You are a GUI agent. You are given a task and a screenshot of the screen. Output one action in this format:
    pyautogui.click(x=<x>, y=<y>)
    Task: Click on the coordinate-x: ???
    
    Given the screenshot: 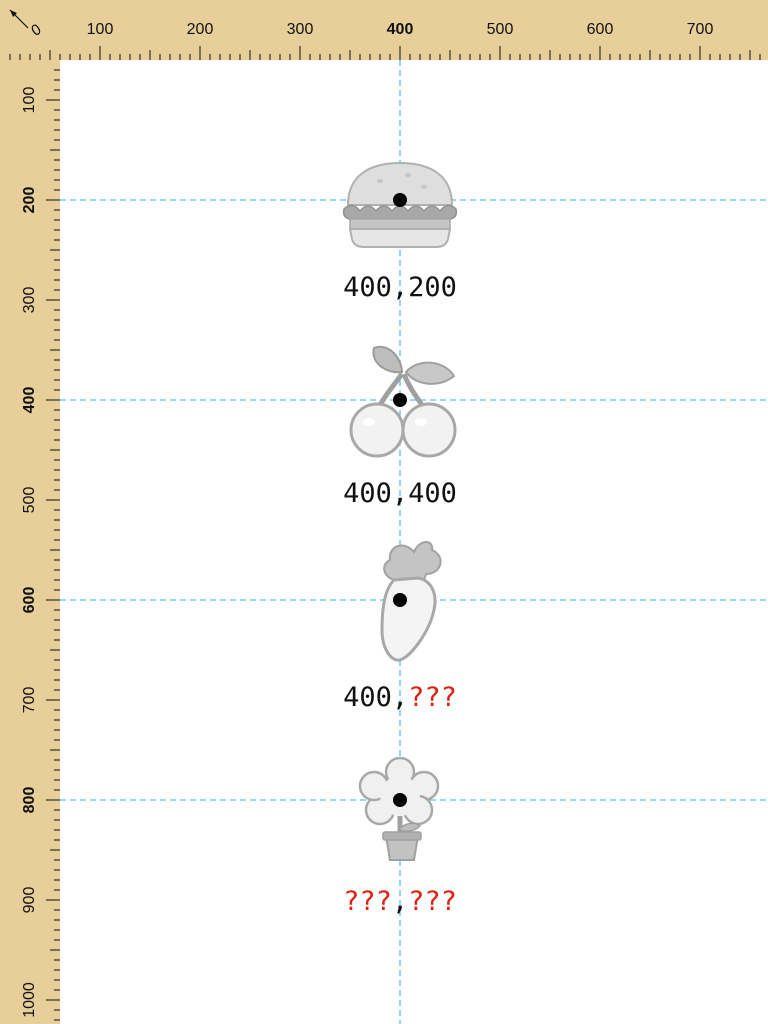 What is the action you would take?
    pyautogui.click(x=367, y=901)
    